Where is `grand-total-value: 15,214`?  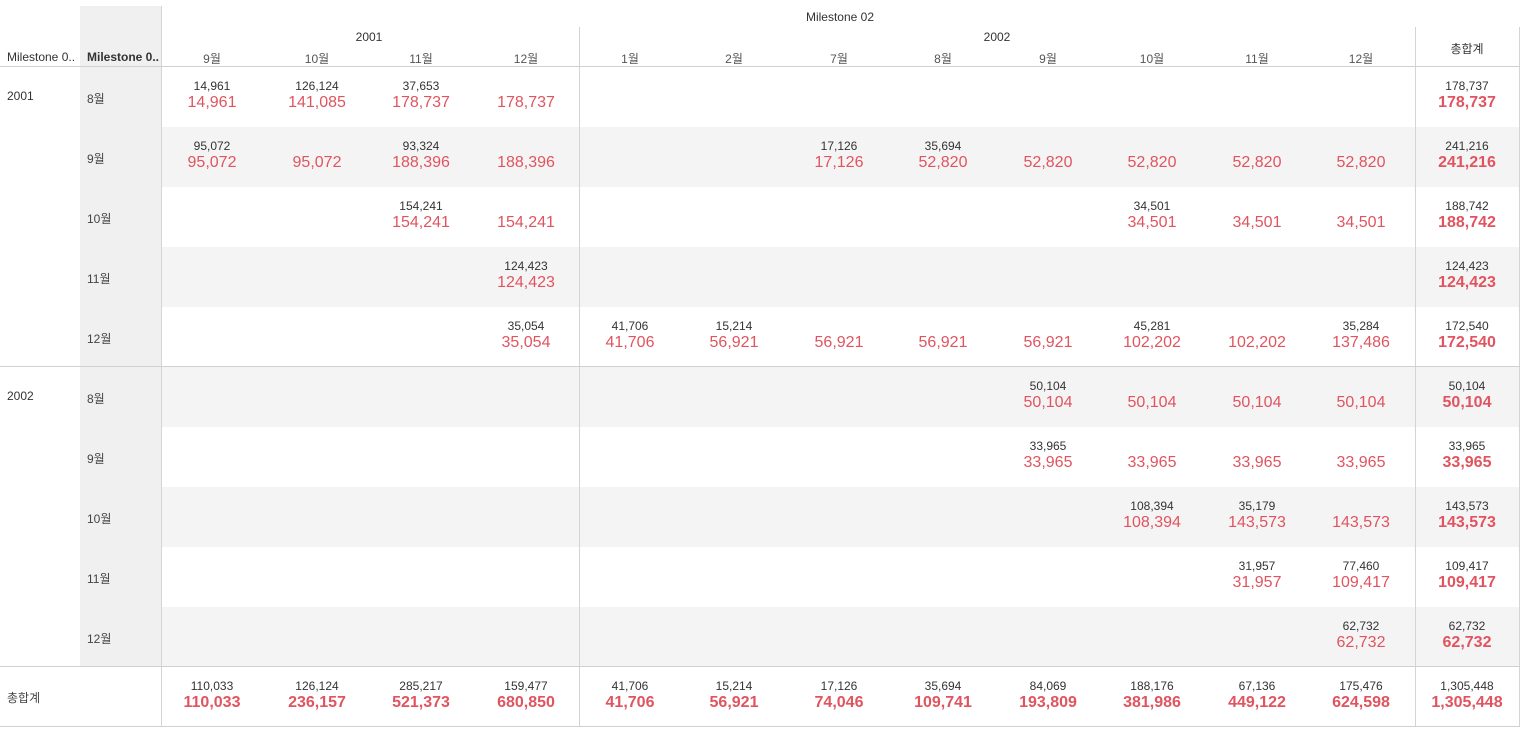 grand-total-value: 15,214 is located at coordinates (734, 686).